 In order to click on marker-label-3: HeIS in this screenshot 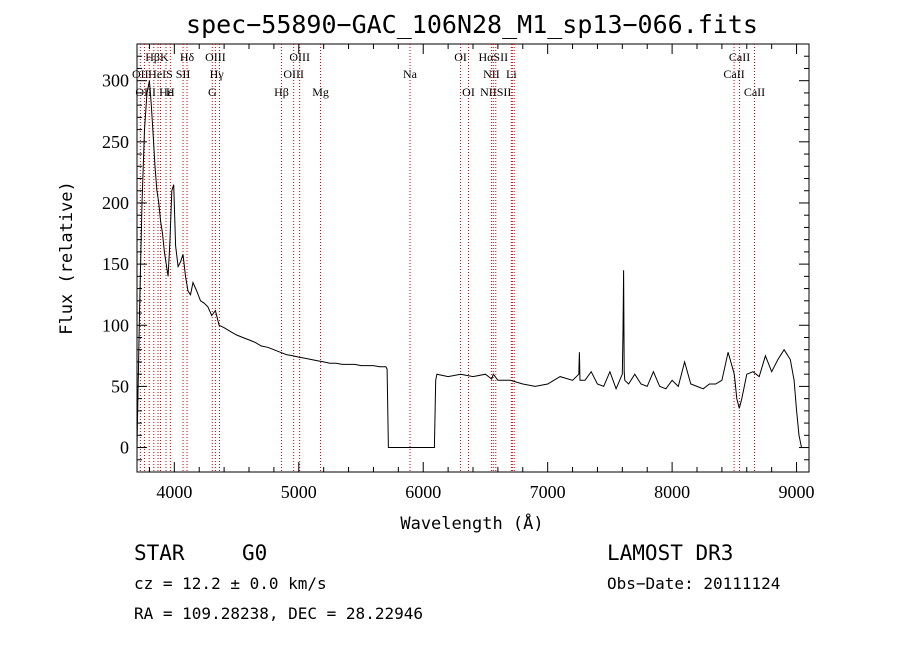, I will do `click(160, 74)`.